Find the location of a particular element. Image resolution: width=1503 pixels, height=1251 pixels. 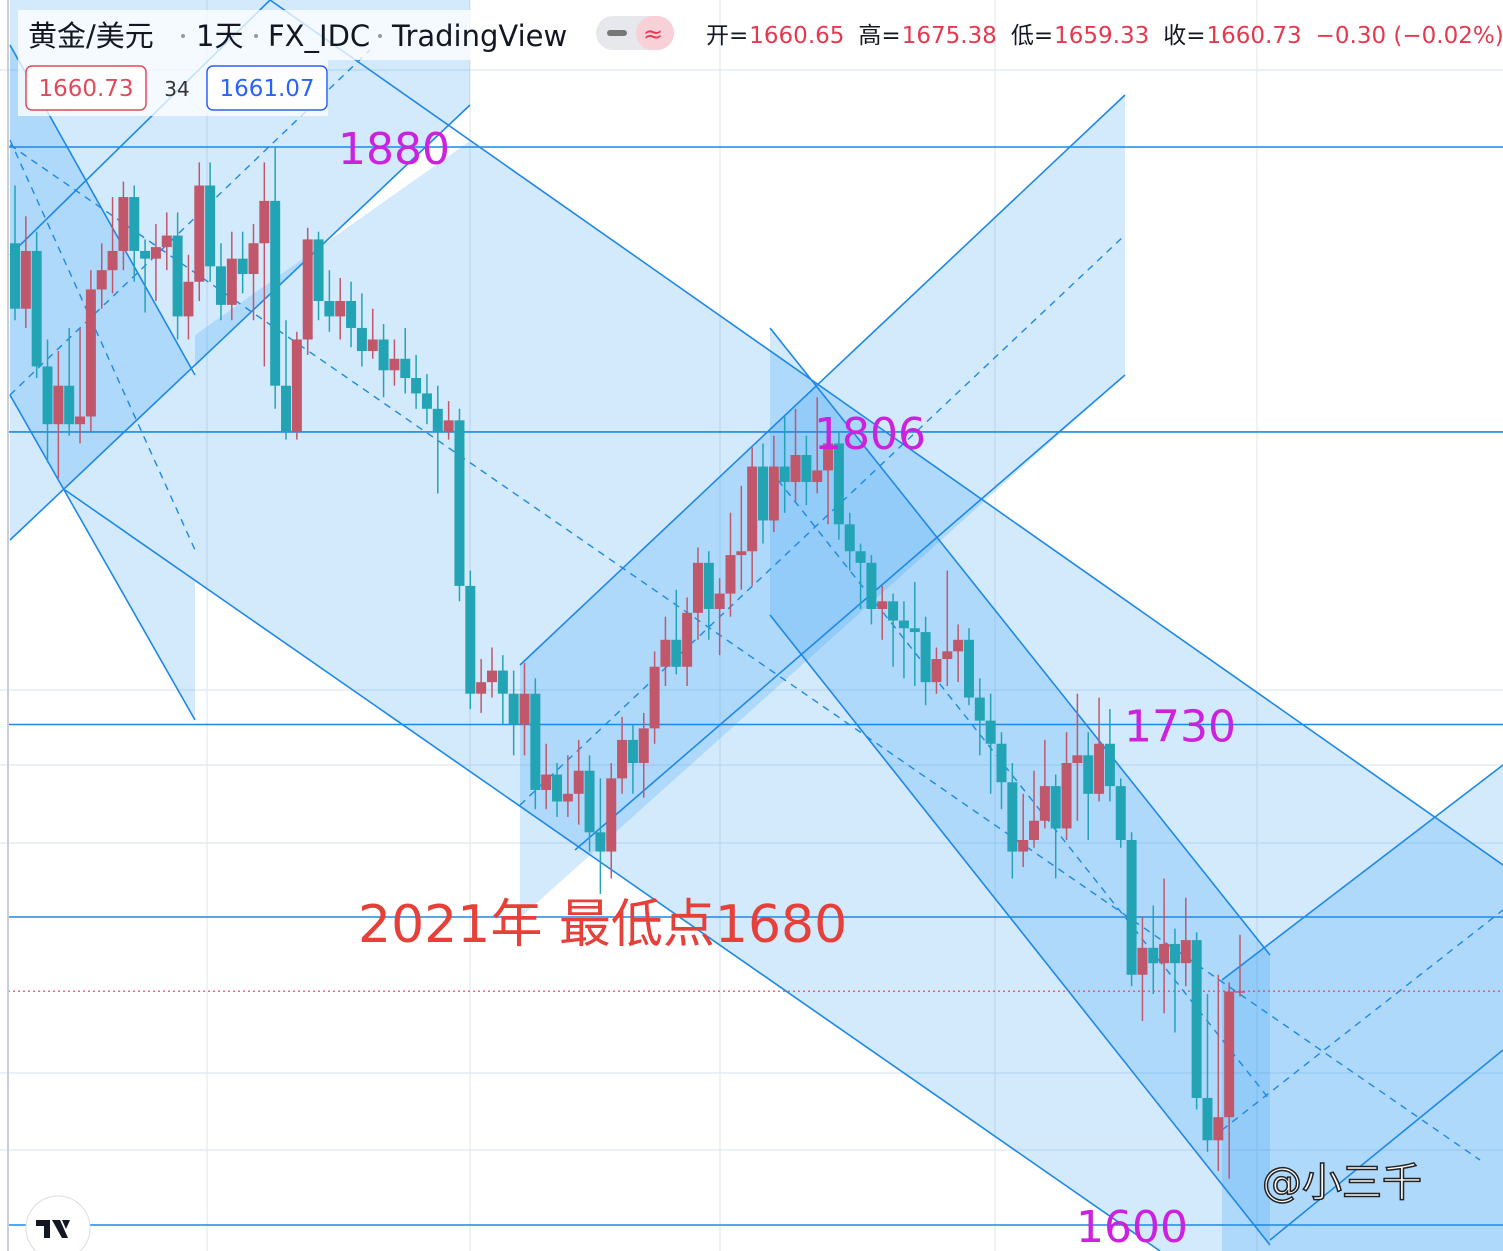

header: 黄金/美元 1天 FX_IDC TradingView ≈ is located at coordinates (346, 35).